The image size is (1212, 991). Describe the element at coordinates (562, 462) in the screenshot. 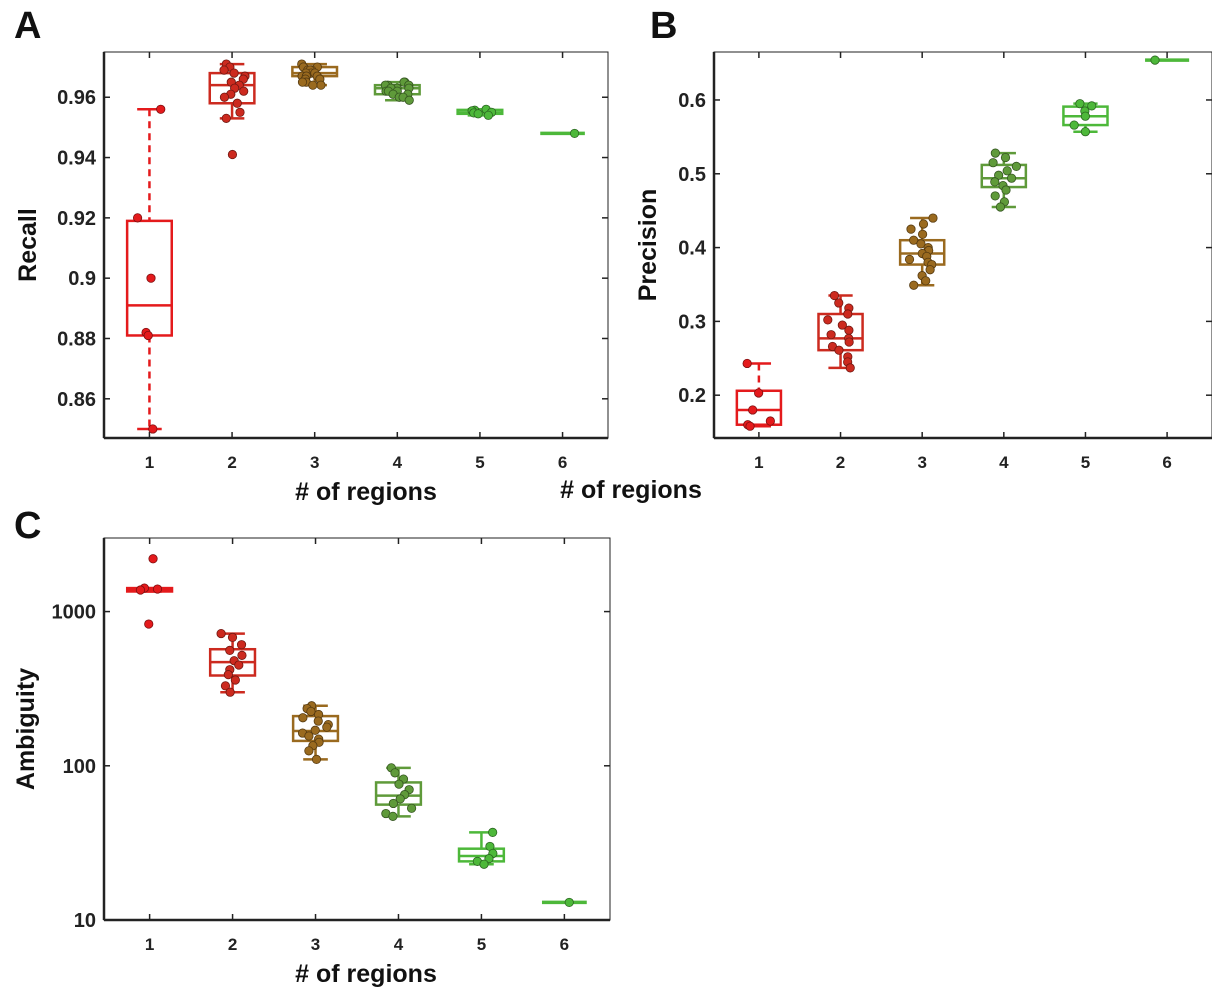

I see `panel-a-x-tick-label: 6` at that location.